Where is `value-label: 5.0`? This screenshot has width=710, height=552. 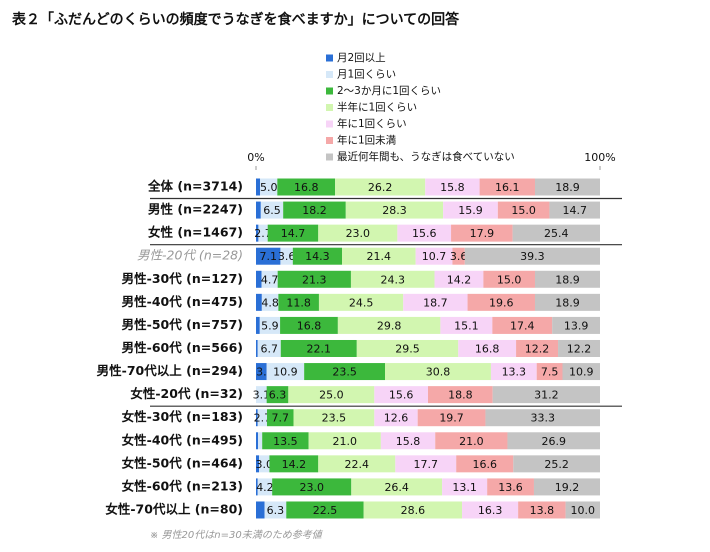 value-label: 5.0 is located at coordinates (269, 187).